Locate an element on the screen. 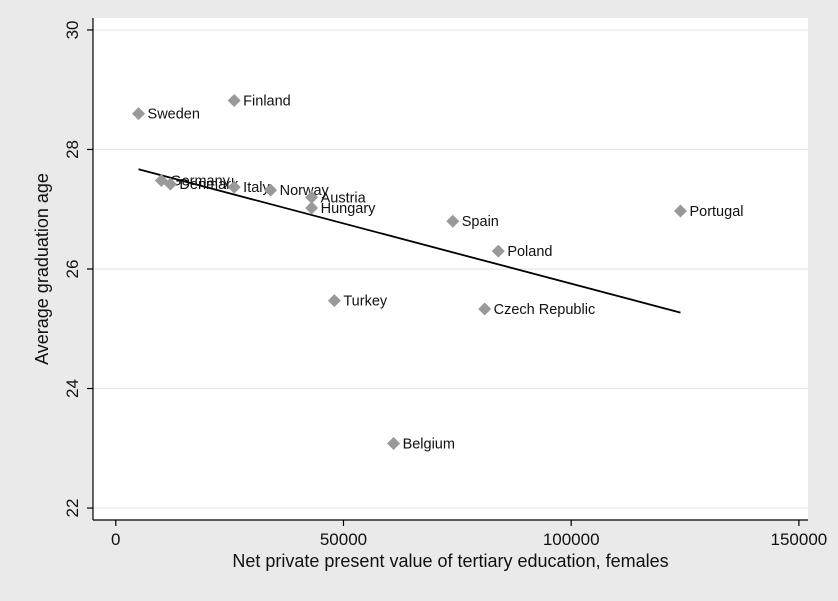 Image resolution: width=838 pixels, height=601 pixels. point-finland is located at coordinates (234, 100).